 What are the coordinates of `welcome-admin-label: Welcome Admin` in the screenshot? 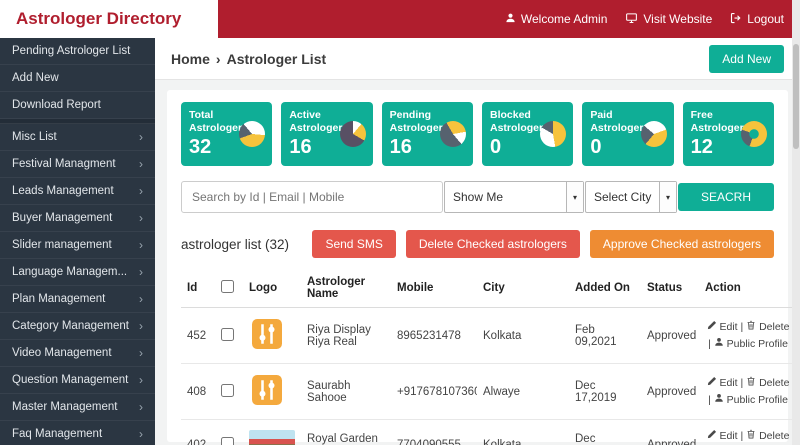 It's located at (564, 19).